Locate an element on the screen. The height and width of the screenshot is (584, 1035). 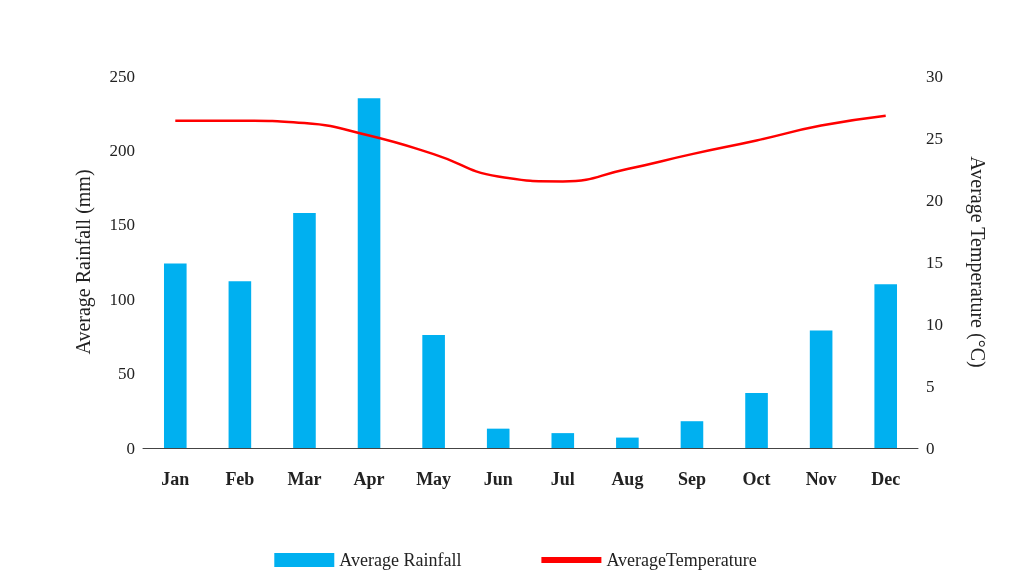
legend-label: Average Rainfall is located at coordinates (400, 560).